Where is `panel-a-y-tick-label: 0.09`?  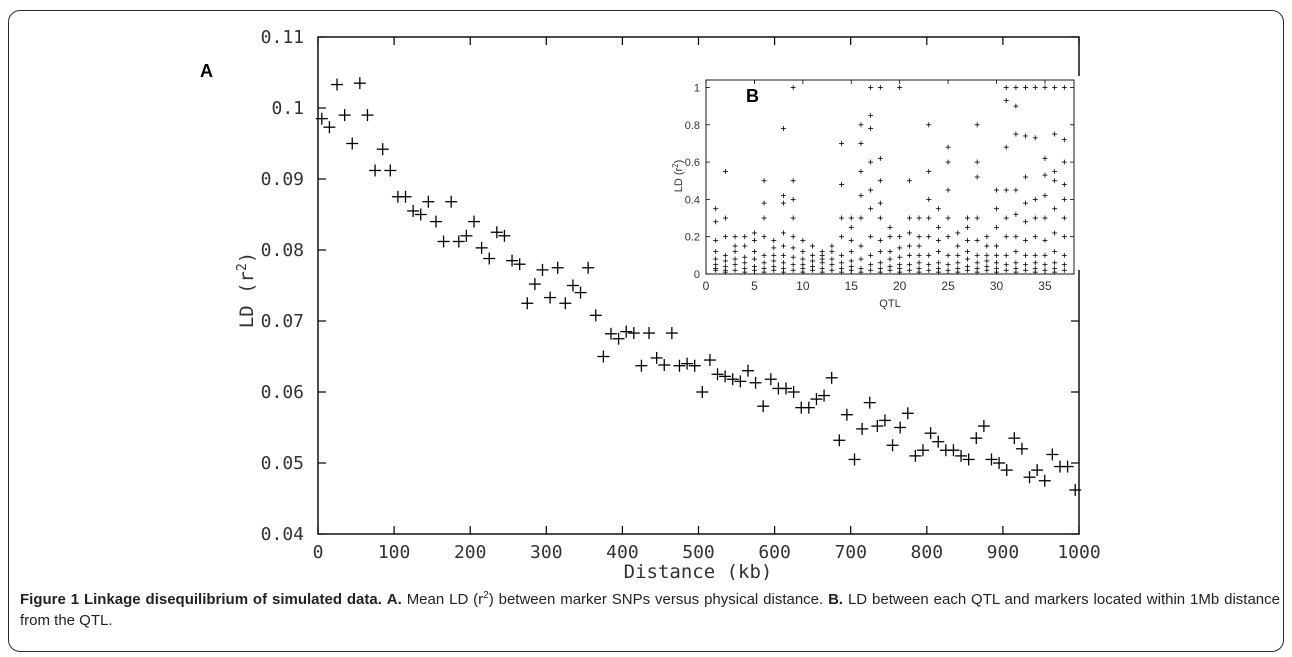 panel-a-y-tick-label: 0.09 is located at coordinates (282, 179).